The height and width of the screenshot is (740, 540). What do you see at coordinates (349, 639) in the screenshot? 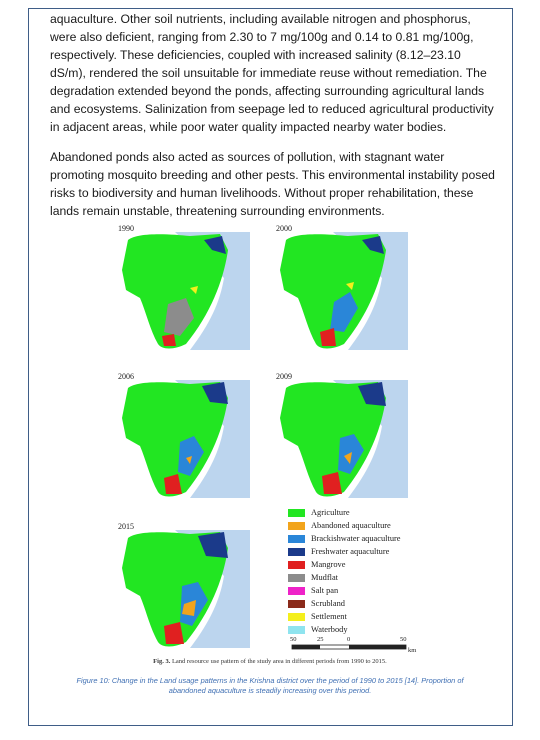
I see `scale-tick-label: 0` at bounding box center [349, 639].